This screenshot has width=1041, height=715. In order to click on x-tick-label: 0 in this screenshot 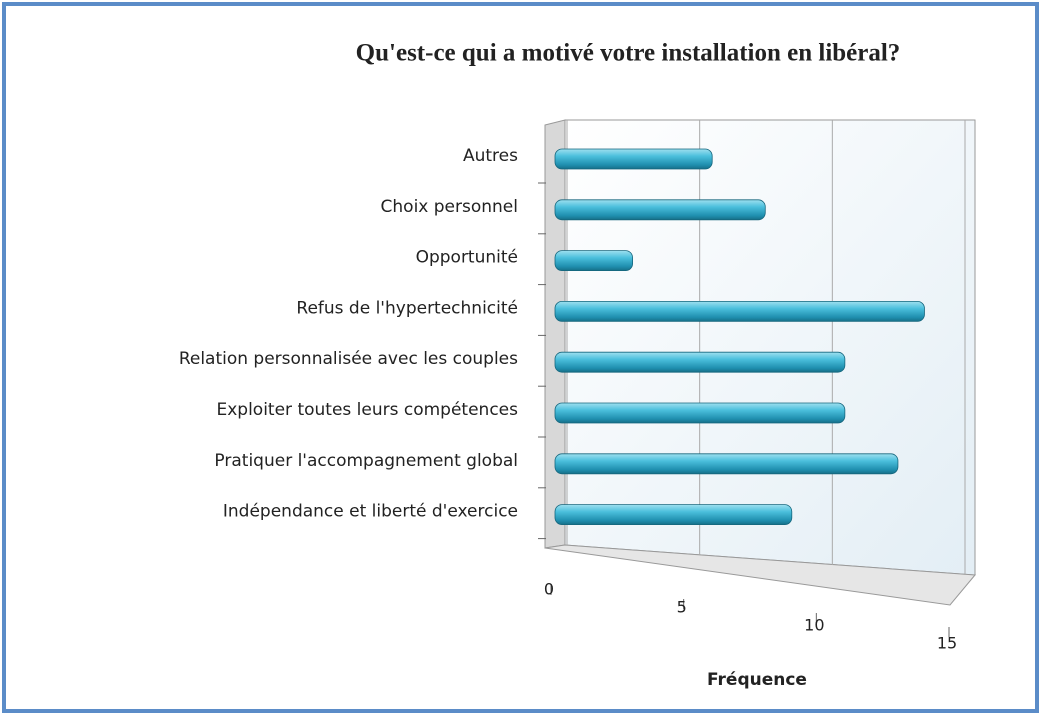, I will do `click(549, 589)`.